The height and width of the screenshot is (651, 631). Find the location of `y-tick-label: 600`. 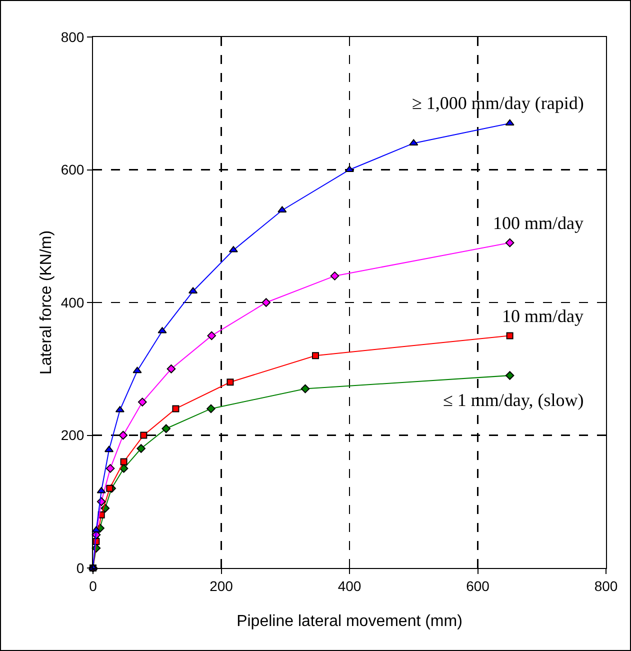

y-tick-label: 600 is located at coordinates (72, 170).